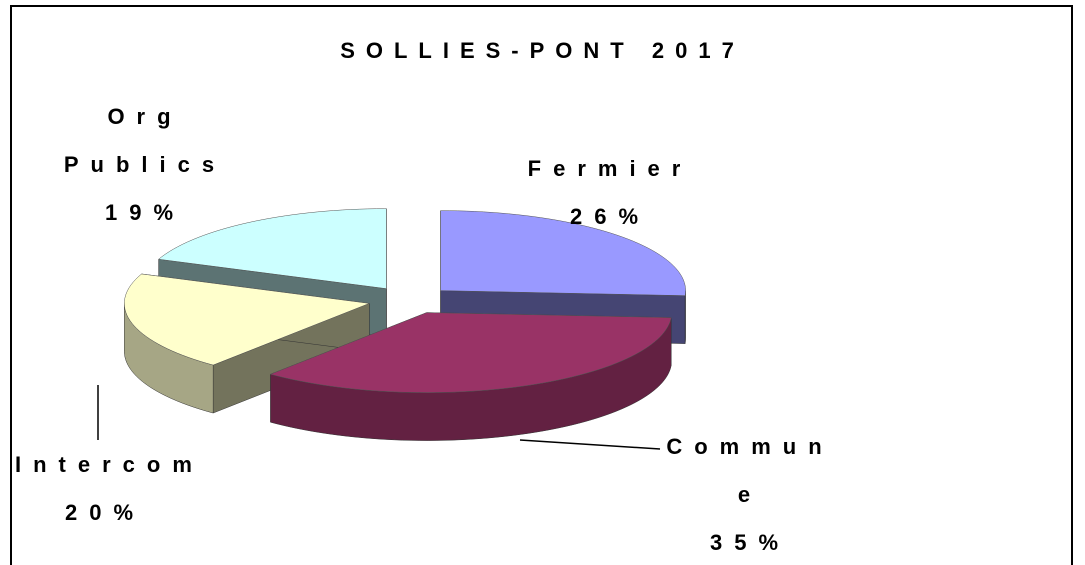 The width and height of the screenshot is (1085, 565). I want to click on chart-title: SOLLIES-PONT 2017, so click(542, 50).